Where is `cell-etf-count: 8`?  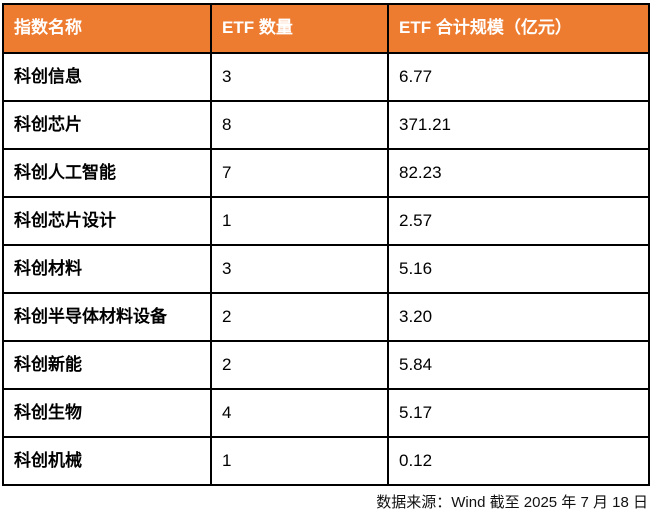
cell-etf-count: 8 is located at coordinates (299, 125).